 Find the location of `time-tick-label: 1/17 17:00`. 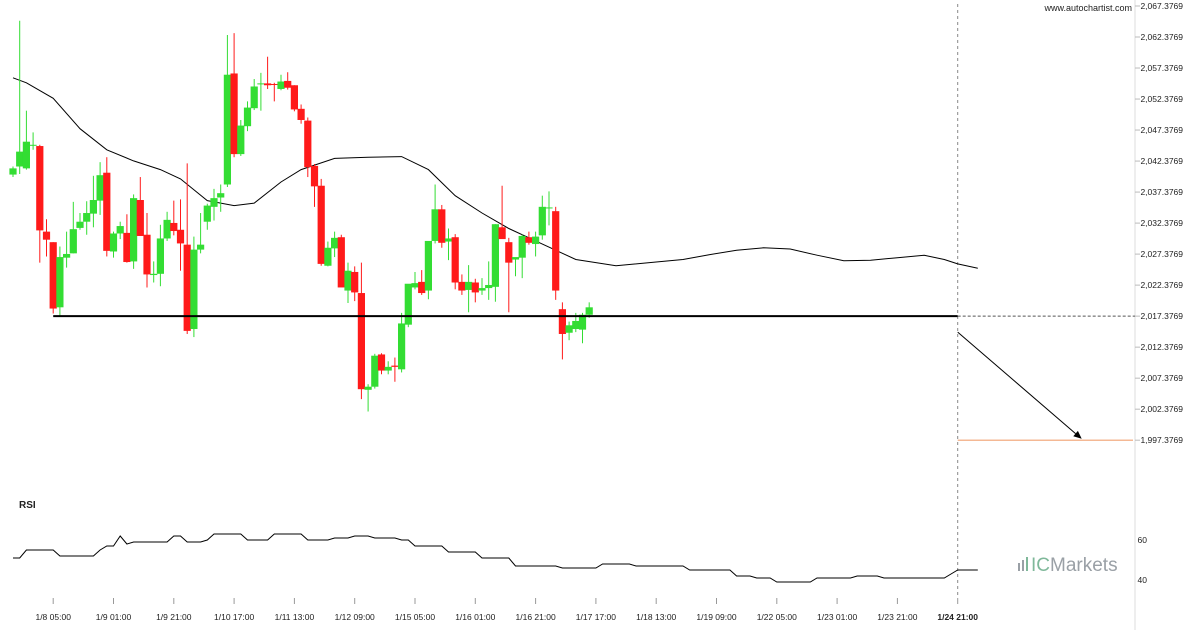

time-tick-label: 1/17 17:00 is located at coordinates (596, 617).